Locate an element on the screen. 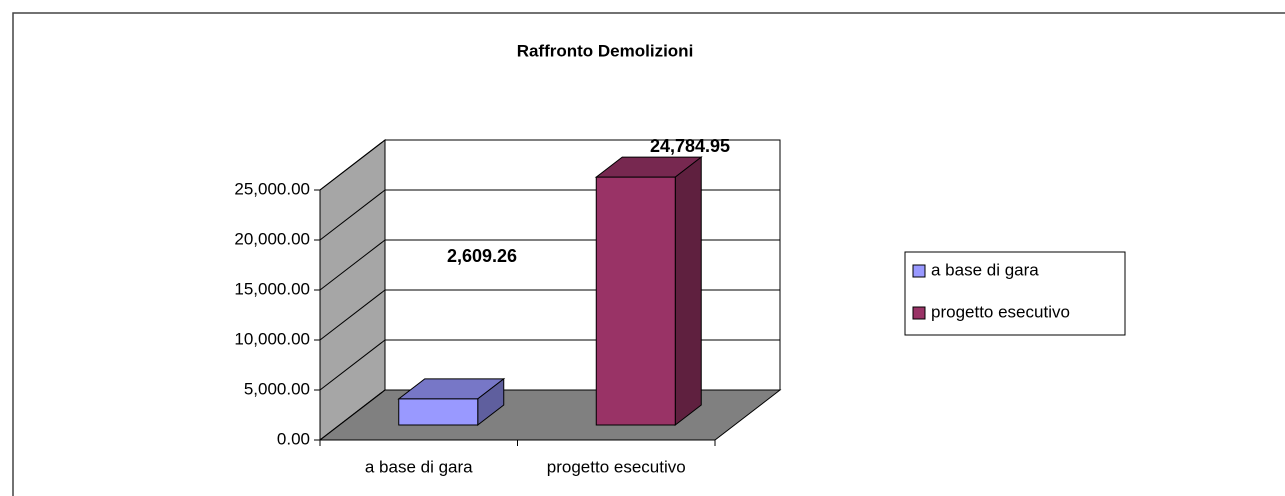 The height and width of the screenshot is (496, 1285). y-tick-label: 5,000.00 is located at coordinates (277, 388).